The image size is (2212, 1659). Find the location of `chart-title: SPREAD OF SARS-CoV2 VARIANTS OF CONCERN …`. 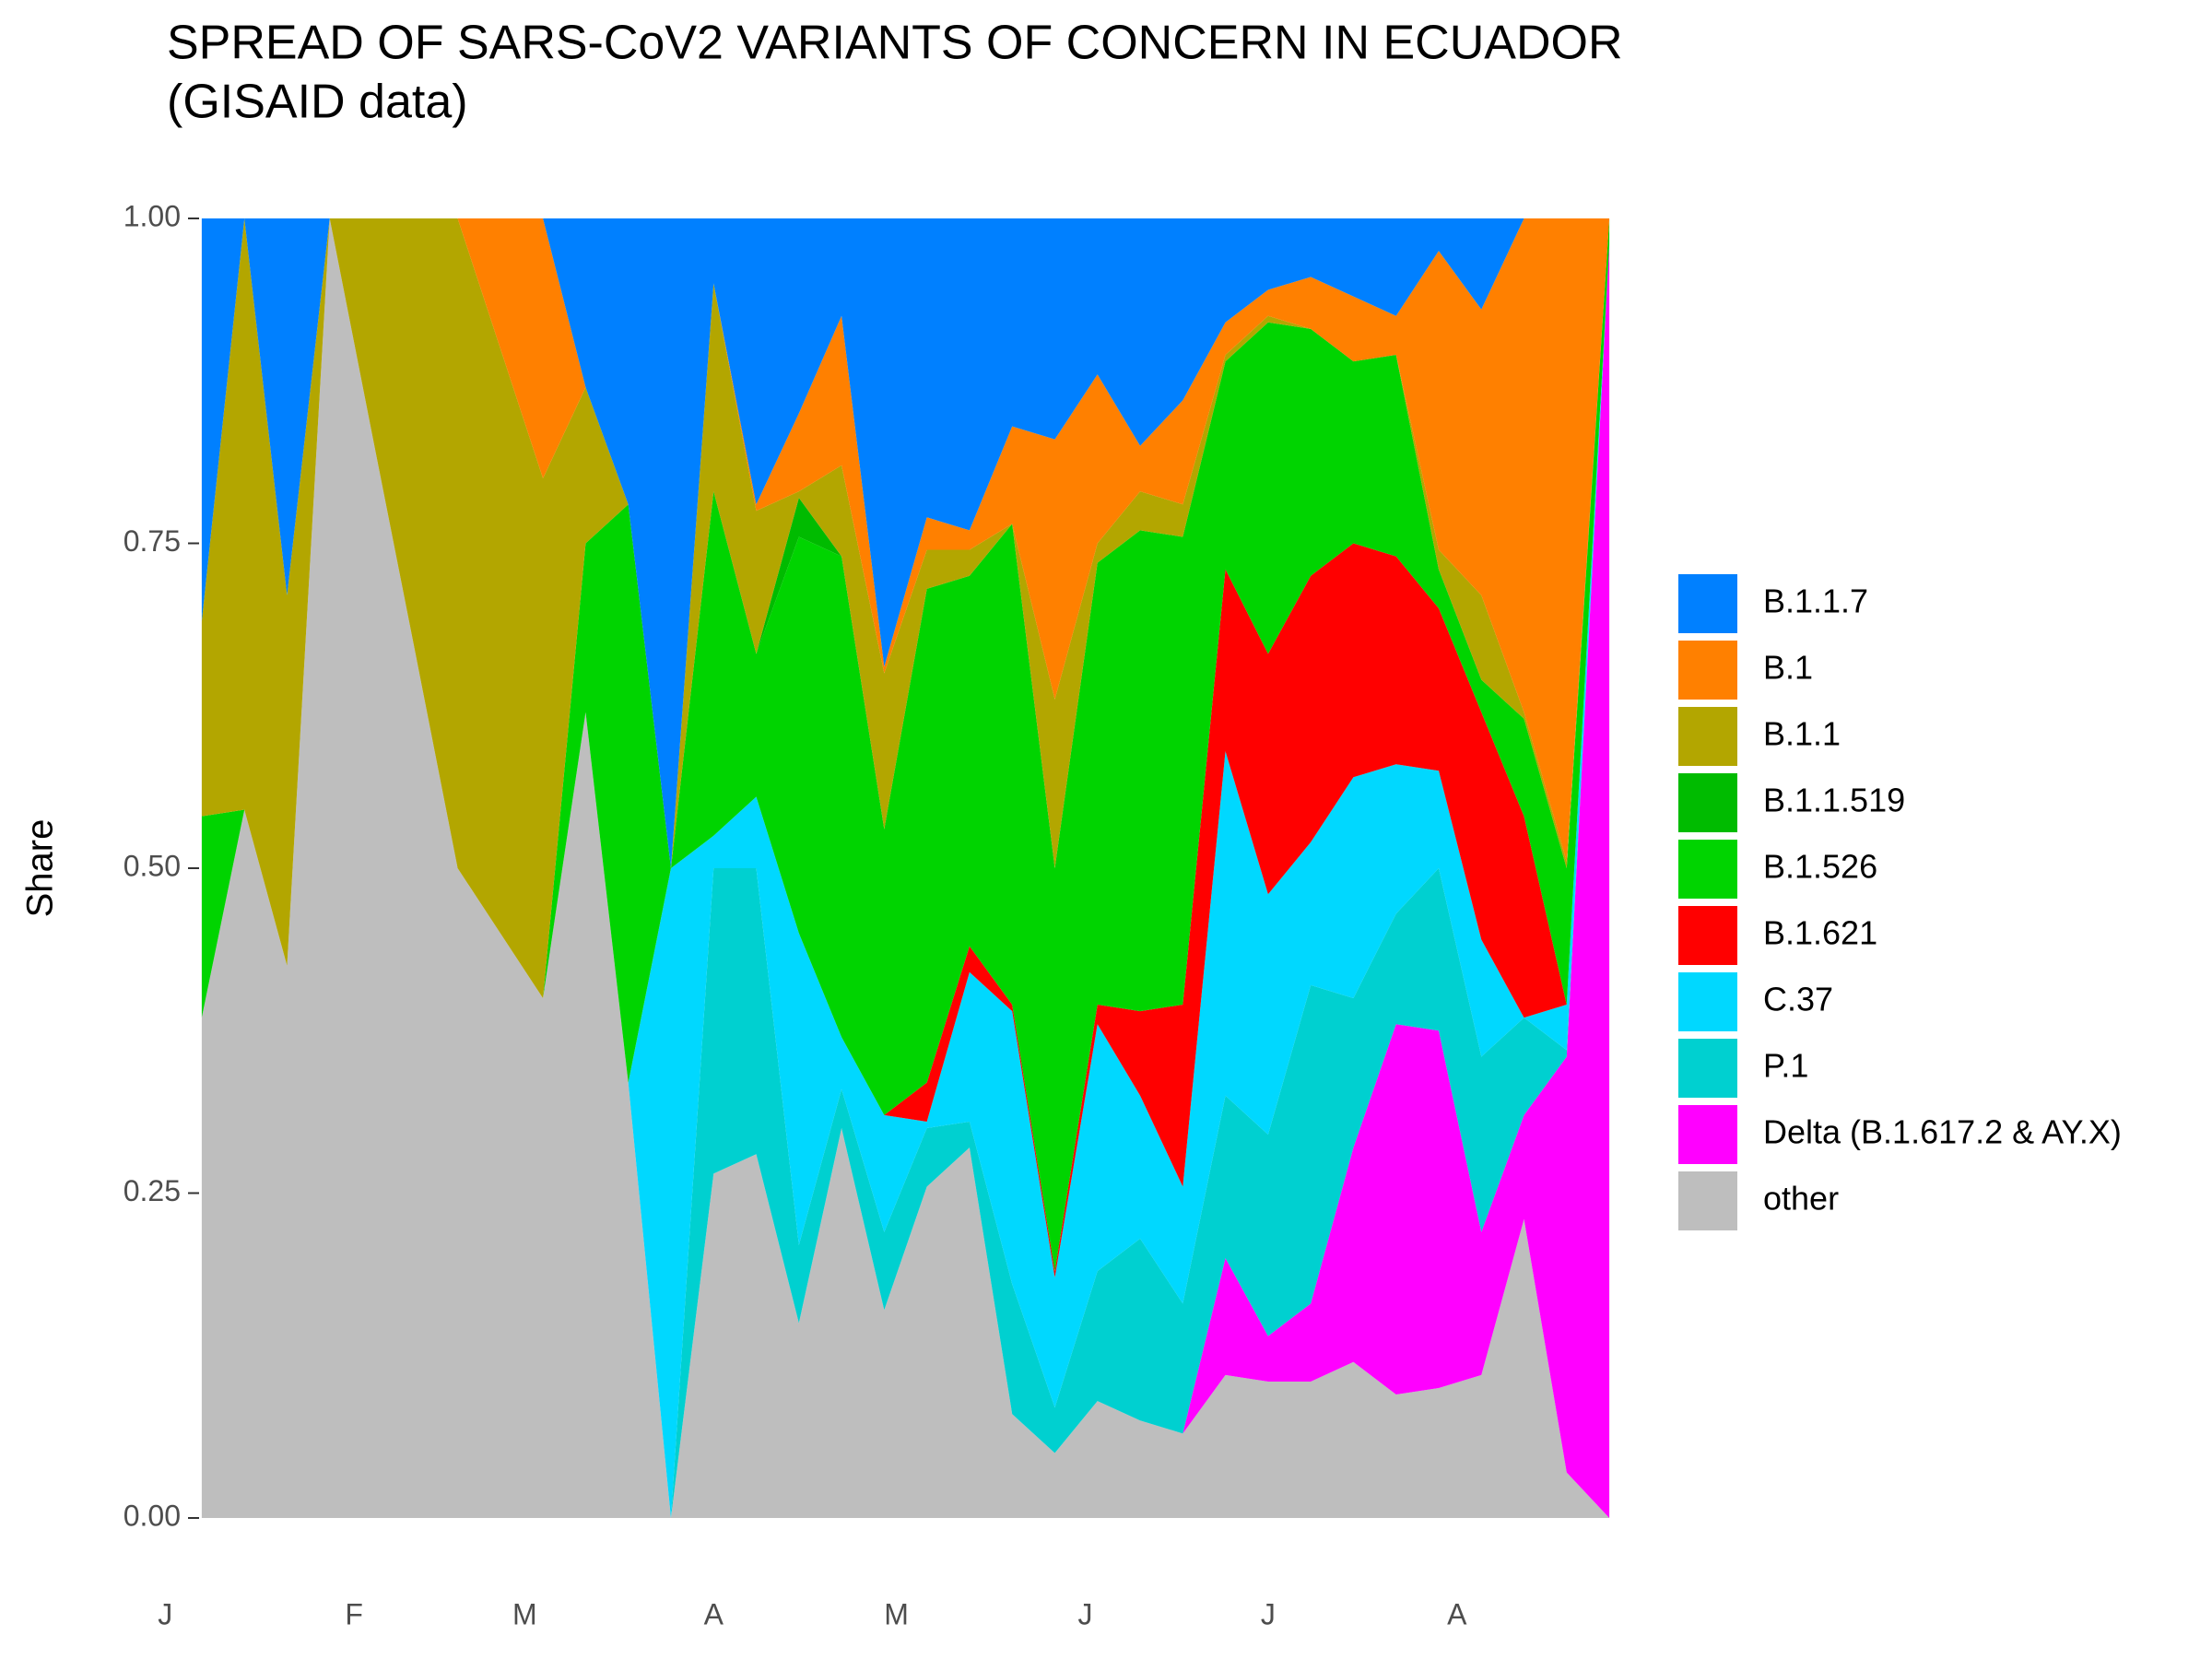

chart-title: SPREAD OF SARS-CoV2 VARIANTS OF CONCERN … is located at coordinates (895, 43).